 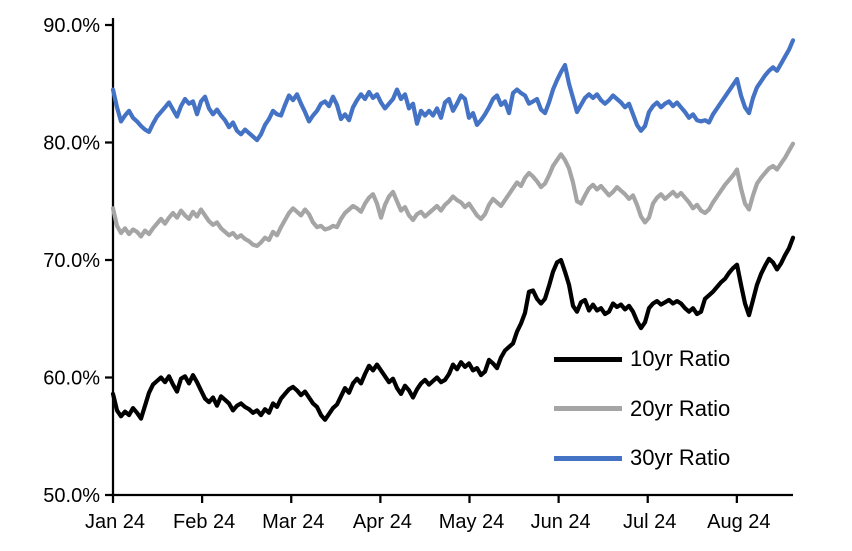 What do you see at coordinates (293, 522) in the screenshot?
I see `x-tick-label: Mar 24` at bounding box center [293, 522].